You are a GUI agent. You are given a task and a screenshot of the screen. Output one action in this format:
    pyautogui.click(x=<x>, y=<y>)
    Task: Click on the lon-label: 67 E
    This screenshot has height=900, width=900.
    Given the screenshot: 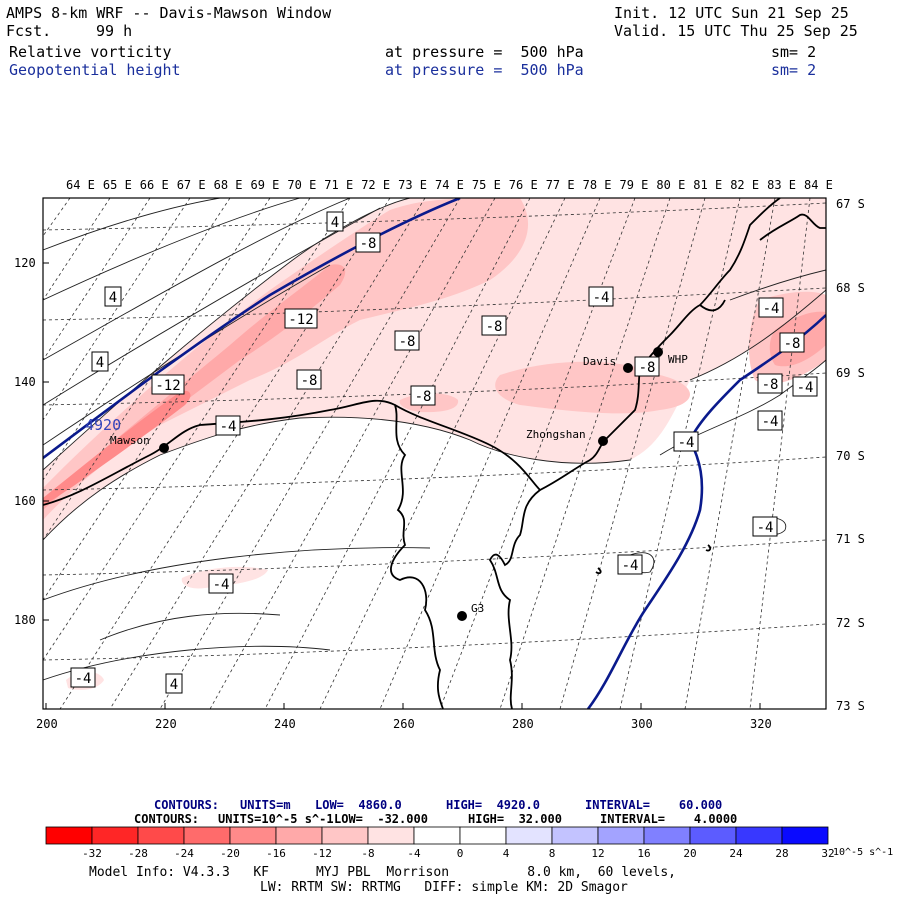 What is the action you would take?
    pyautogui.click(x=191, y=185)
    